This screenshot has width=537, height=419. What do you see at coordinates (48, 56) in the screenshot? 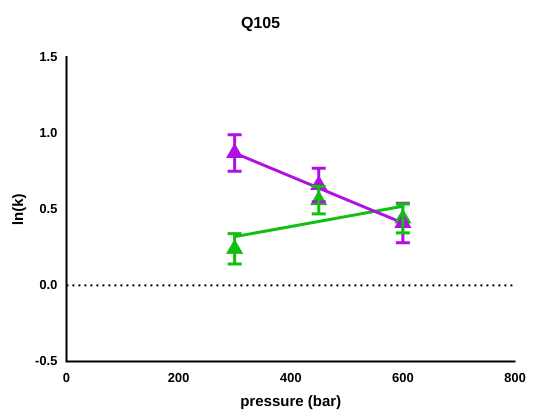
I see `y-tick-label: 1.5` at bounding box center [48, 56].